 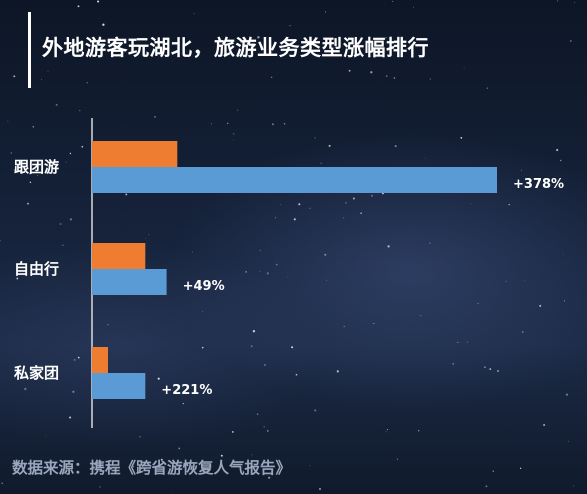 What do you see at coordinates (235, 48) in the screenshot?
I see `chart-title: 外地游客玩湖北，旅游业务类型涨幅排行` at bounding box center [235, 48].